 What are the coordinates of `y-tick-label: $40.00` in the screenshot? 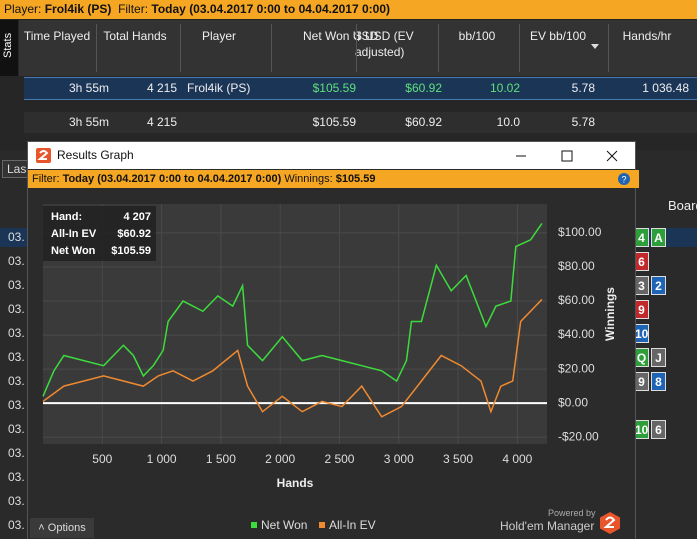 It's located at (576, 334).